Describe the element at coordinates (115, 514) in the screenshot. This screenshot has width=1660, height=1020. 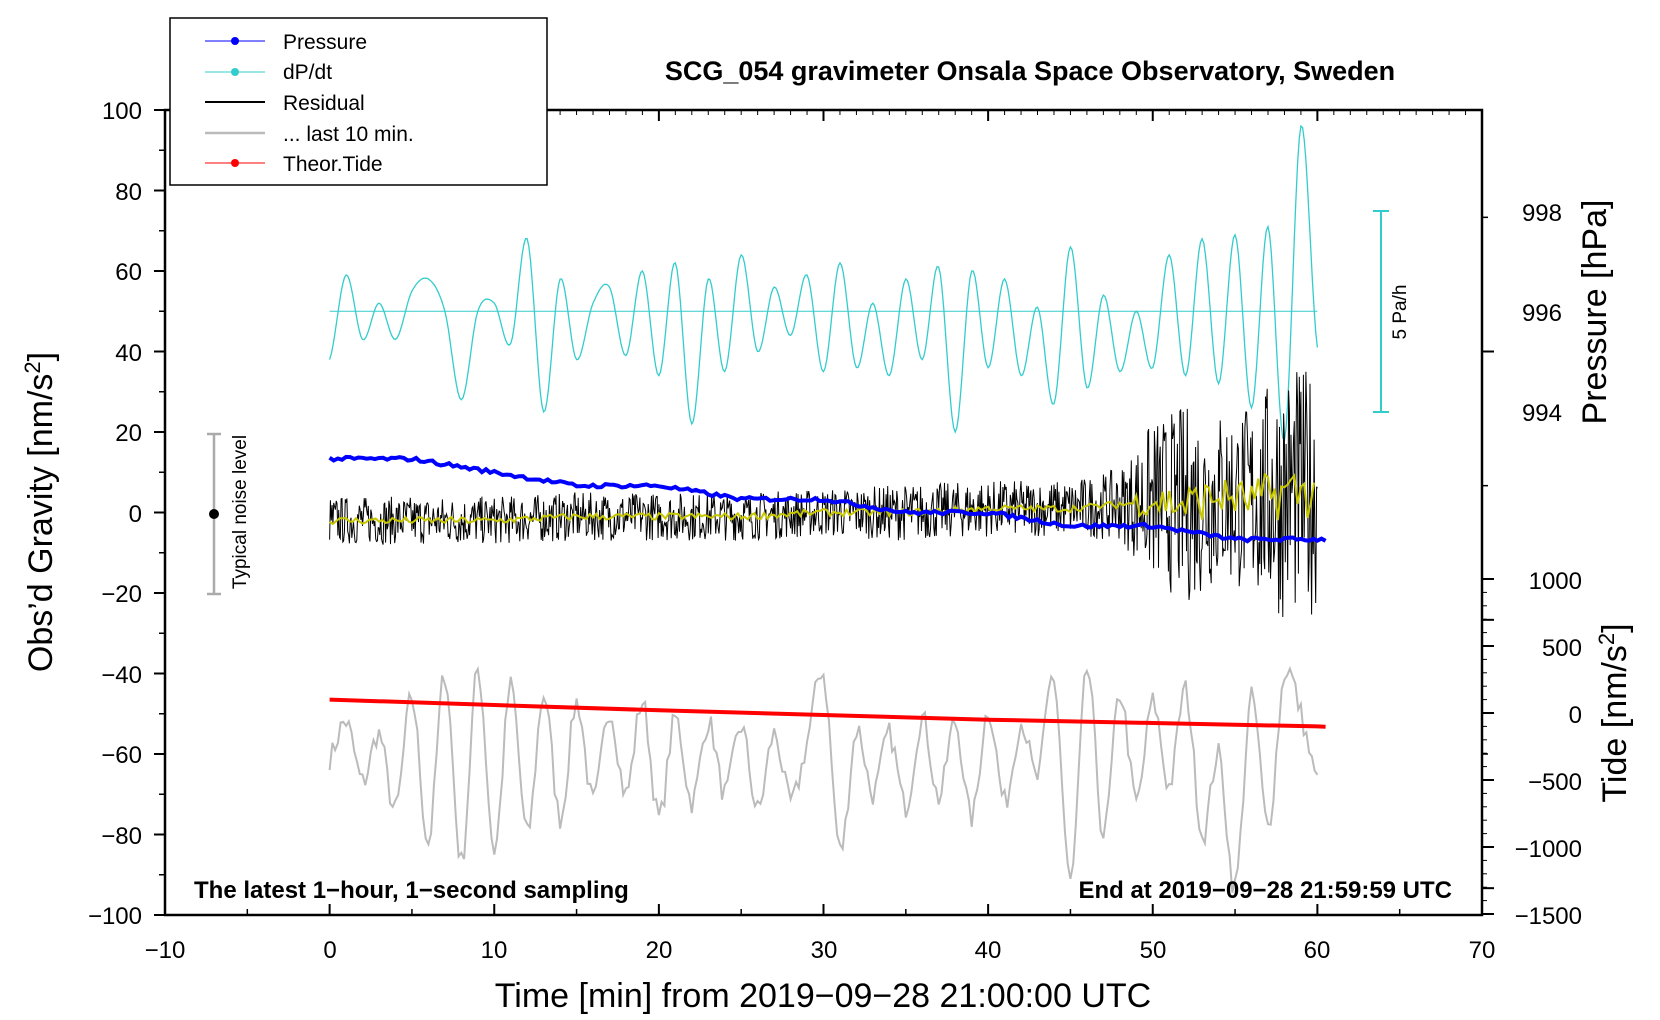
I see `y-tick-labels: 100 80 60 40 20 0 −20 −40 −60 −80 −100` at that location.